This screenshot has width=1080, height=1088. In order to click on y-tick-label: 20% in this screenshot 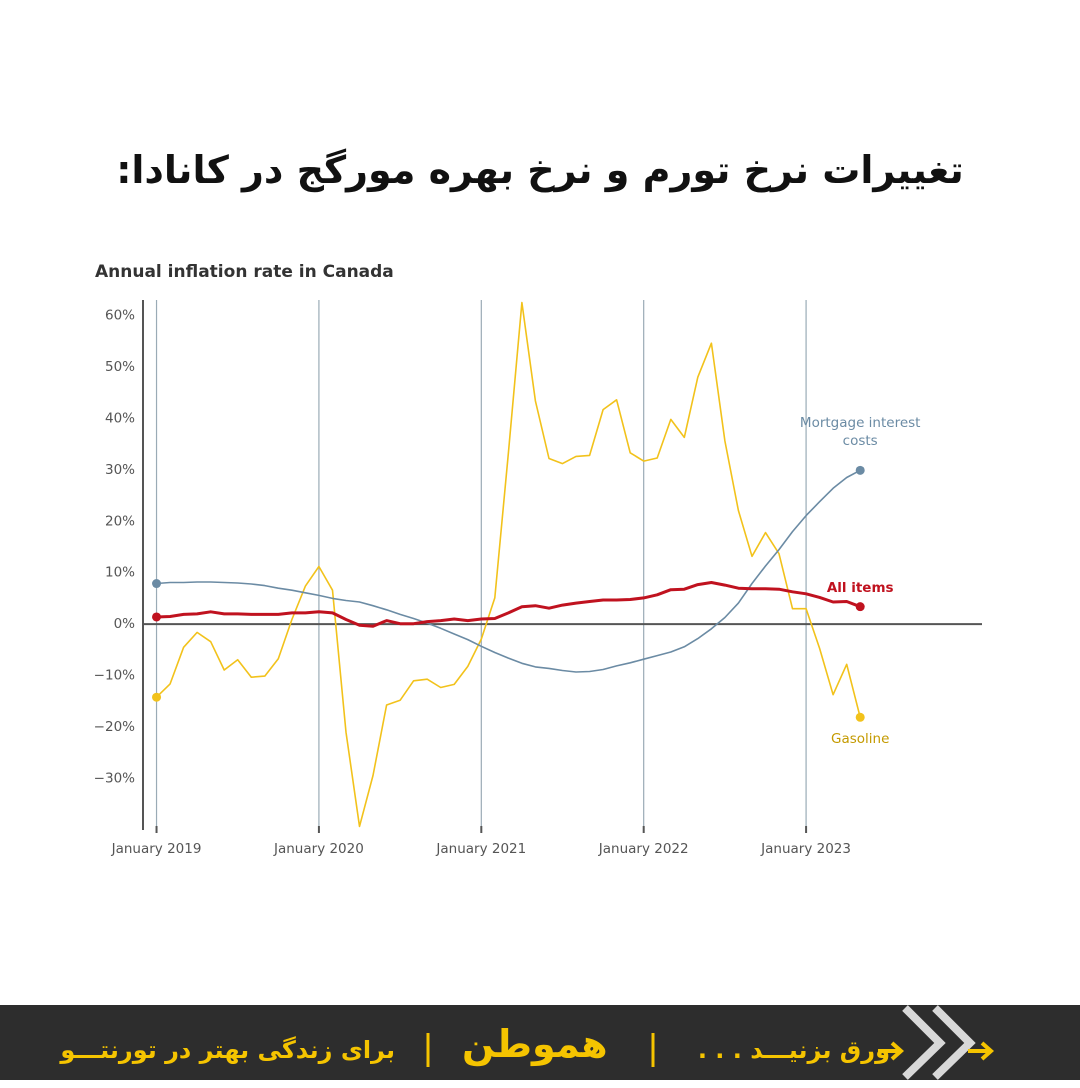, I will do `click(120, 521)`.